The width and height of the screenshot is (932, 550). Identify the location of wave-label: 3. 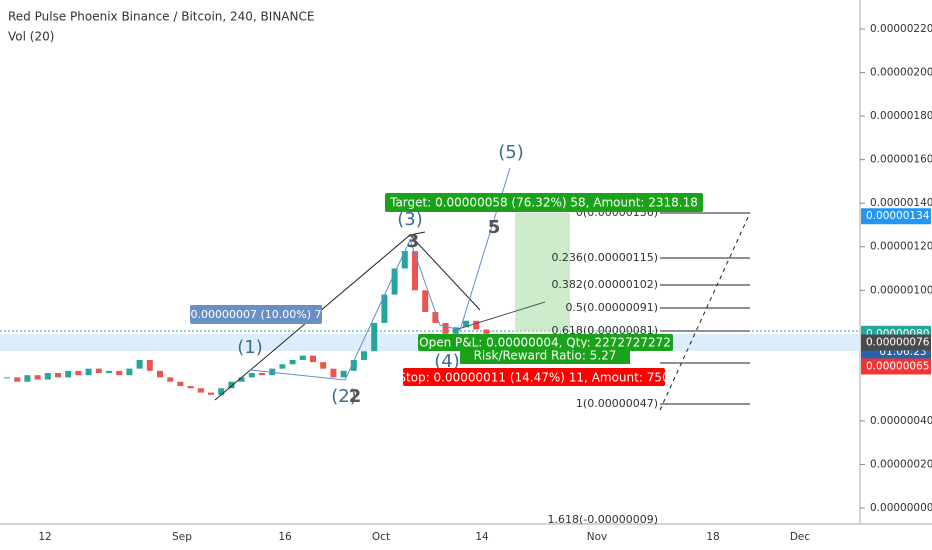
(413, 241).